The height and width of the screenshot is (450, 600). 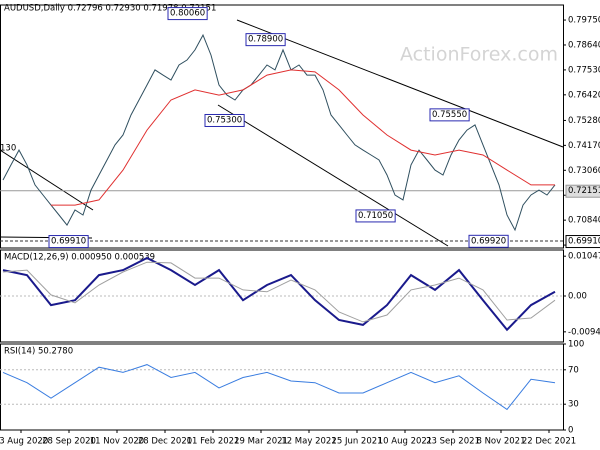 What do you see at coordinates (500, 442) in the screenshot?
I see `x-tick-label: 8 Nov 2021` at bounding box center [500, 442].